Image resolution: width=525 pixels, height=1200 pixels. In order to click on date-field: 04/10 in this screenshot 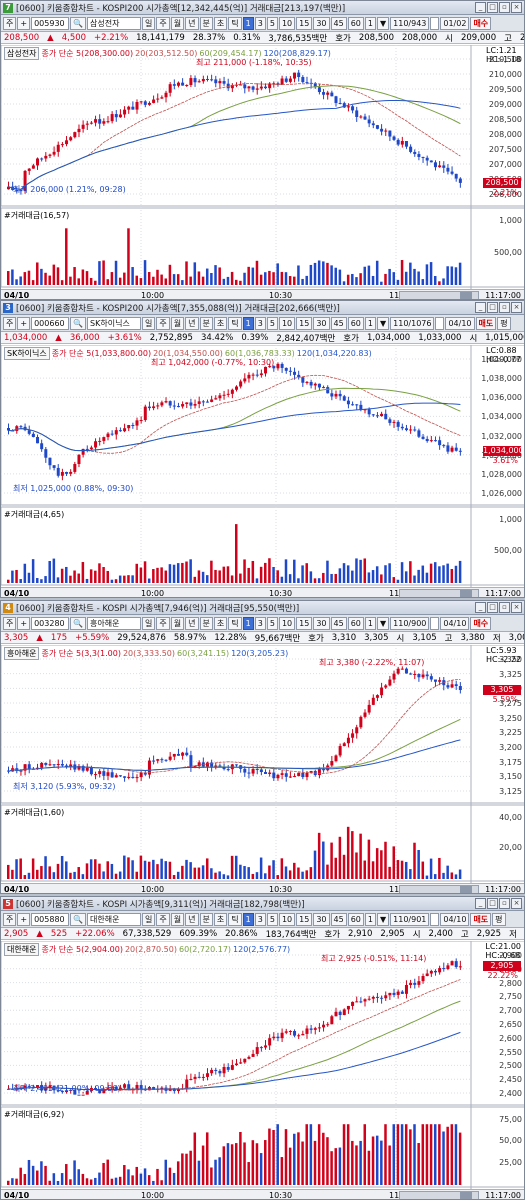, I will do `click(455, 623)`.